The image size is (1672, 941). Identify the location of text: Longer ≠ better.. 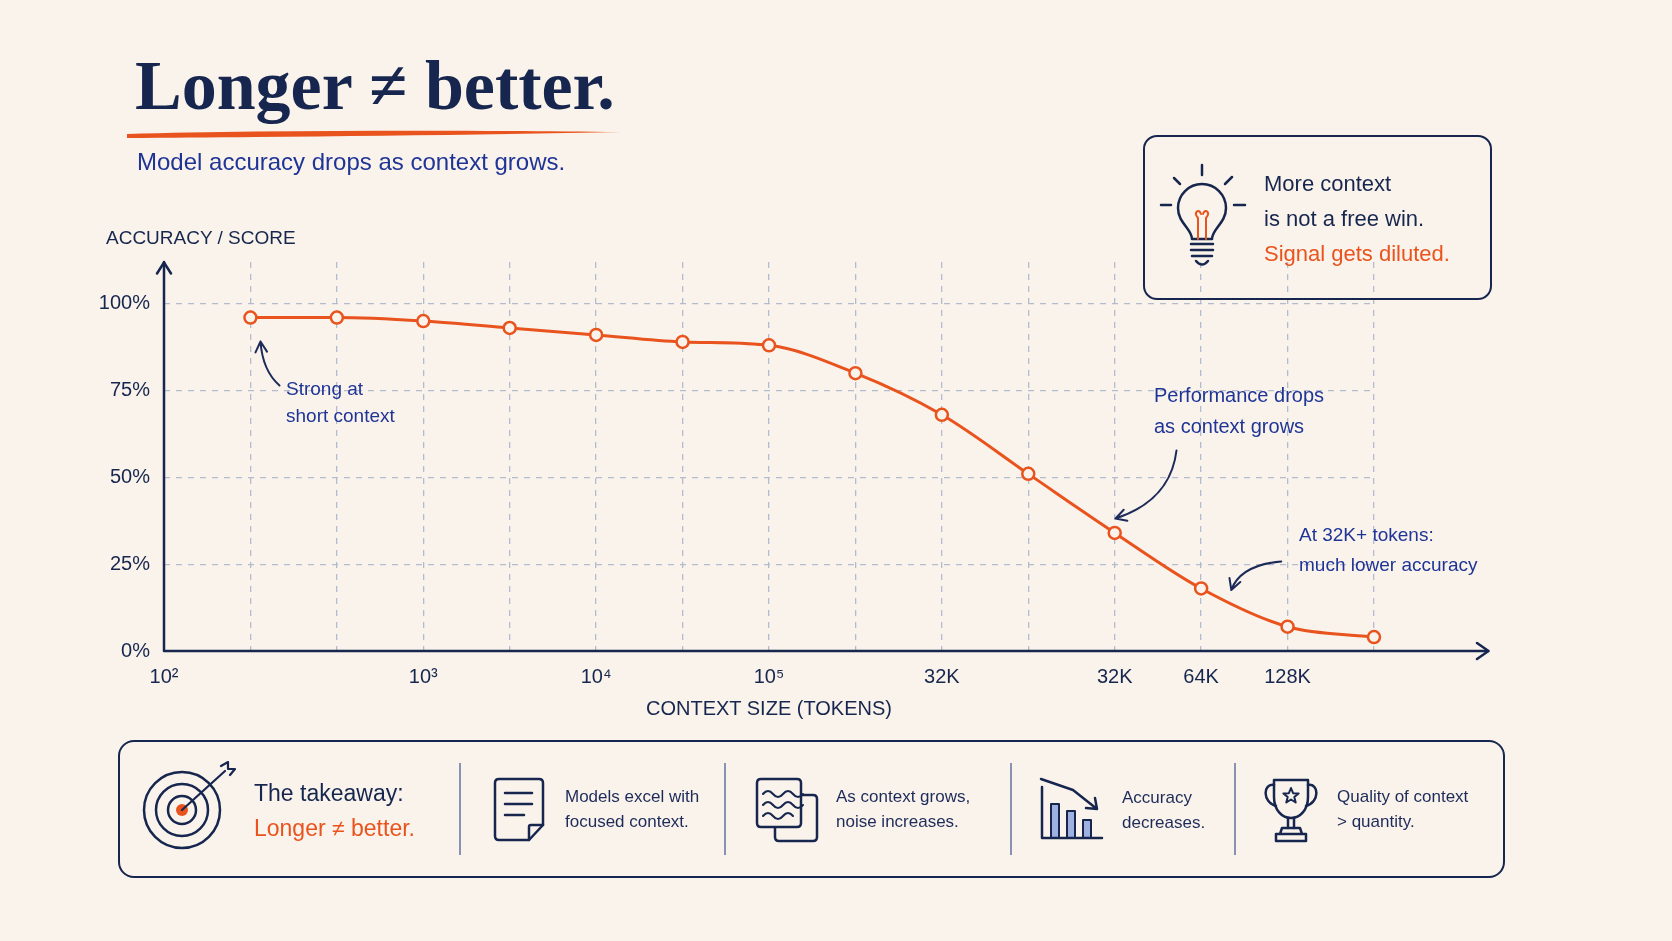
(334, 828).